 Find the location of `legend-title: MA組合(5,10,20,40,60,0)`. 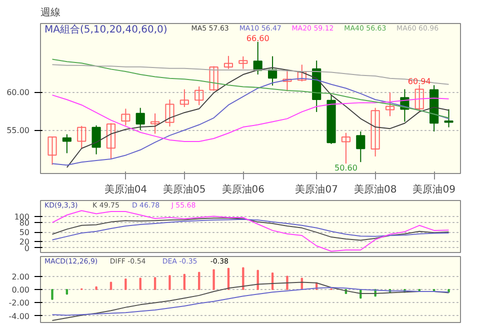

legend-title: MA組合(5,10,20,40,60,0) is located at coordinates (106, 30).